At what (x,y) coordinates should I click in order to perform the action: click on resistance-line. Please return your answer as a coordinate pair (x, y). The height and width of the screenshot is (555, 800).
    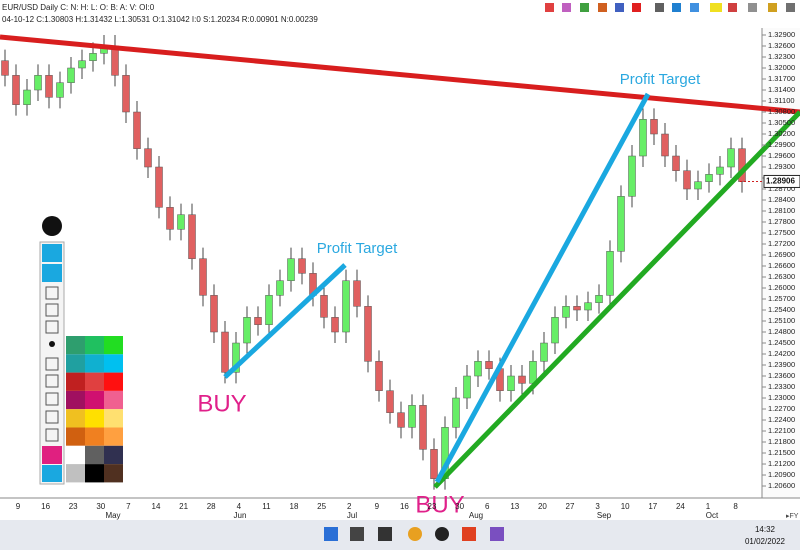
    Looking at the image, I should click on (400, 74).